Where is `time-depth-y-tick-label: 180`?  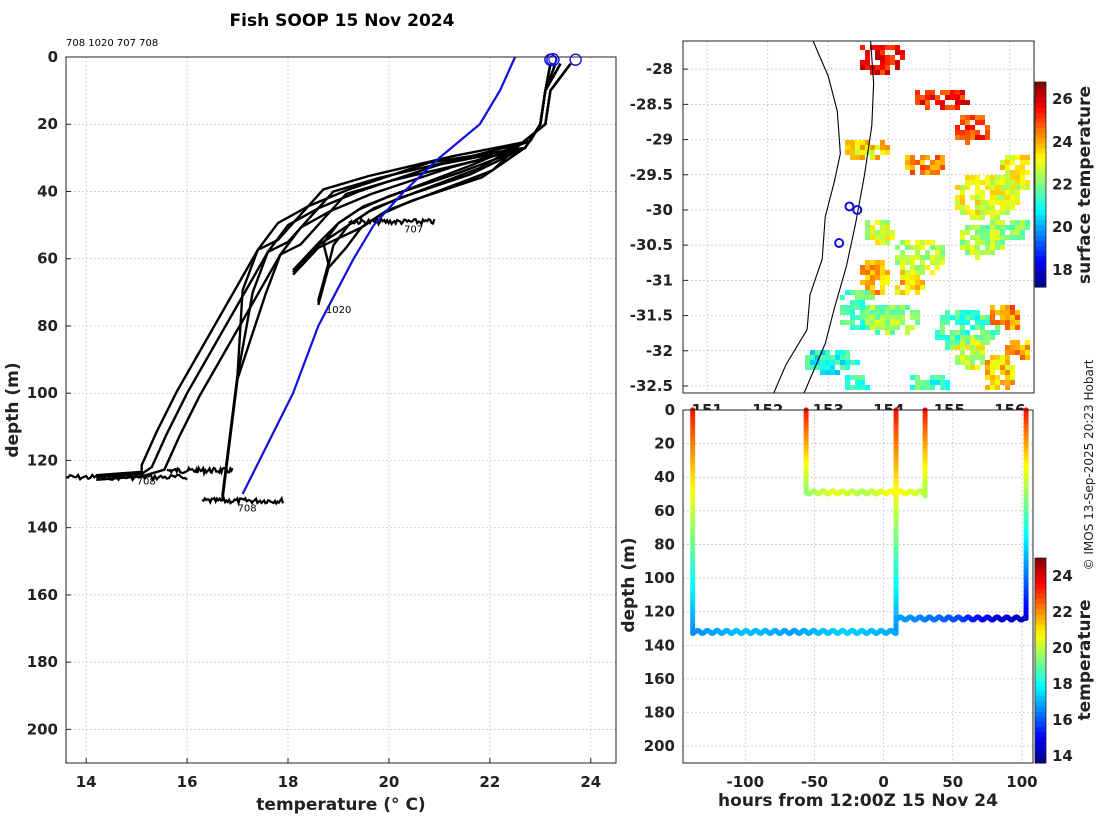
time-depth-y-tick-label: 180 is located at coordinates (659, 713).